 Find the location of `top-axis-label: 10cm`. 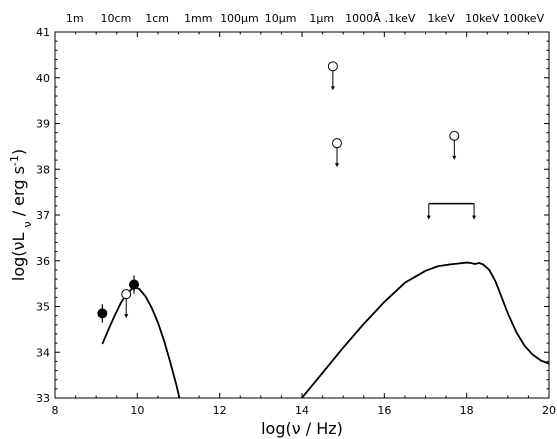

top-axis-label: 10cm is located at coordinates (116, 18).